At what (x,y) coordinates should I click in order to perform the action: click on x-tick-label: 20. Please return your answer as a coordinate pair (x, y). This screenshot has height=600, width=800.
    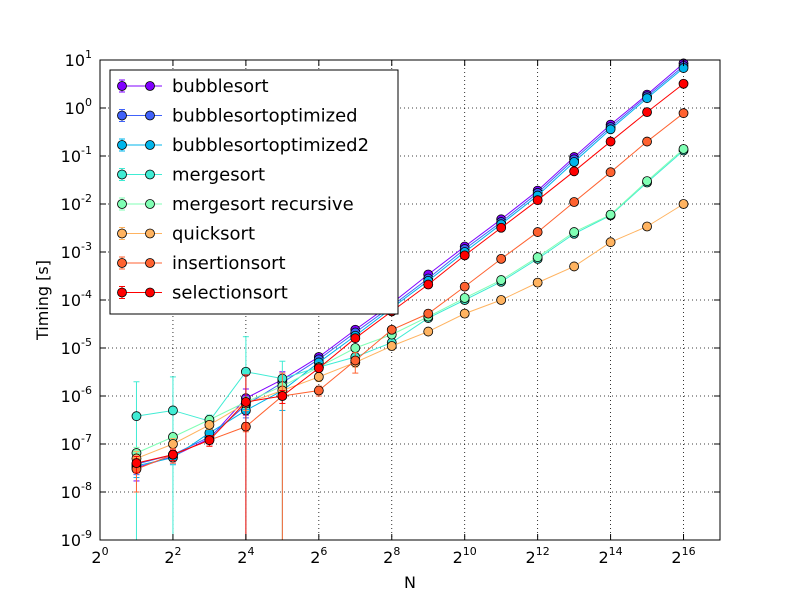
    Looking at the image, I should click on (99, 556).